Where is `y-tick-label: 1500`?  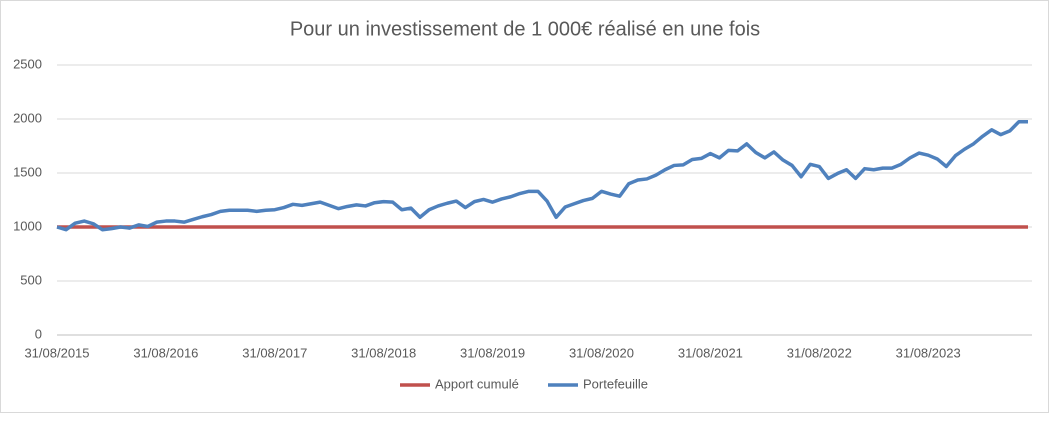 y-tick-label: 1500 is located at coordinates (27, 171).